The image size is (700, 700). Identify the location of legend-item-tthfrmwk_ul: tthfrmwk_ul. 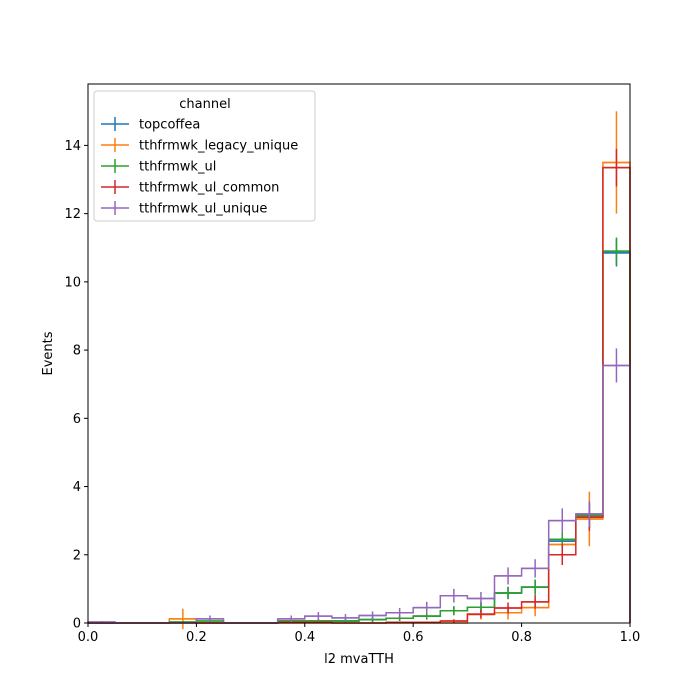
(158, 167).